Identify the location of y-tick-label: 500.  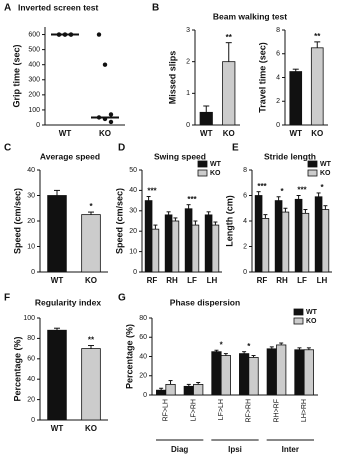
(34, 49).